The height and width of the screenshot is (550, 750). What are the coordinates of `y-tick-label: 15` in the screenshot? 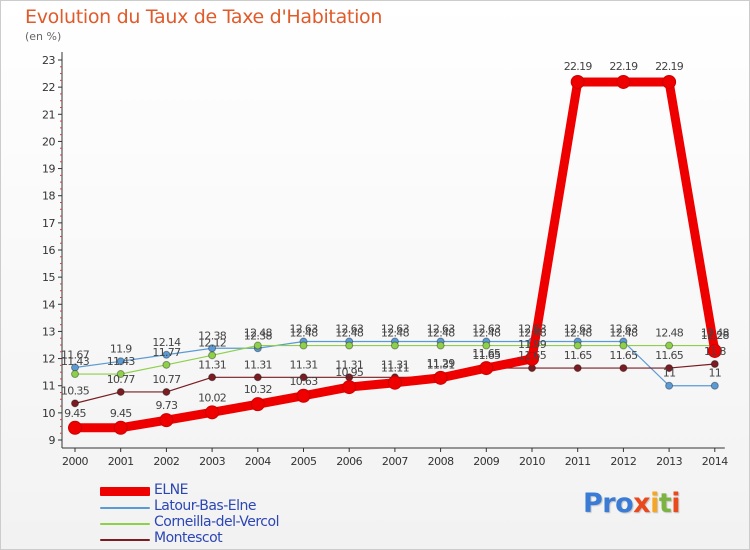 It's located at (48, 277).